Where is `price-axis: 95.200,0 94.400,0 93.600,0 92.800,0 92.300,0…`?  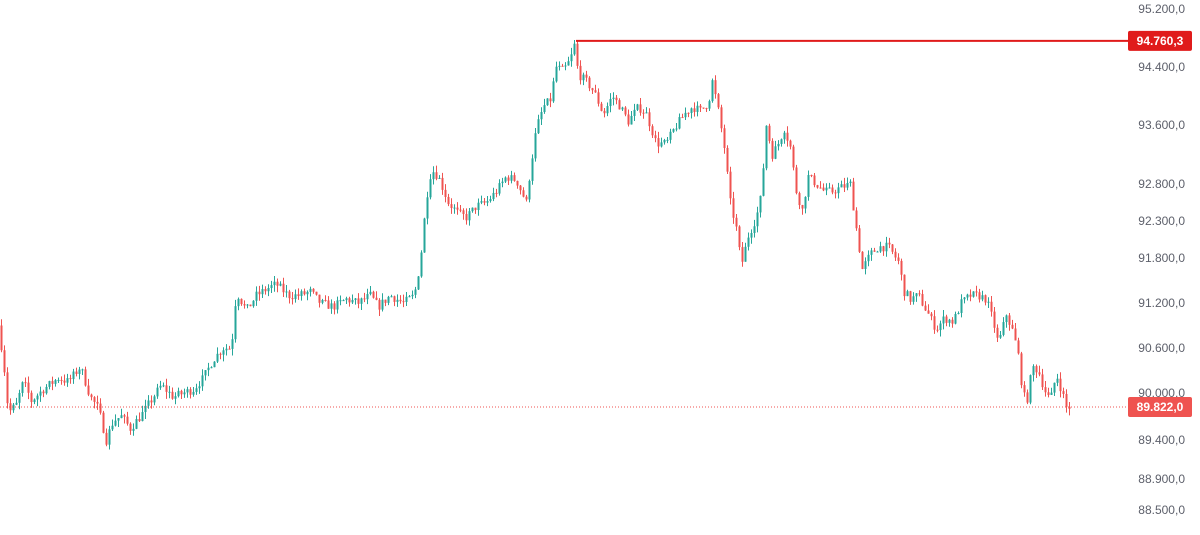 price-axis: 95.200,0 94.400,0 93.600,0 92.800,0 92.300,0… is located at coordinates (1161, 259).